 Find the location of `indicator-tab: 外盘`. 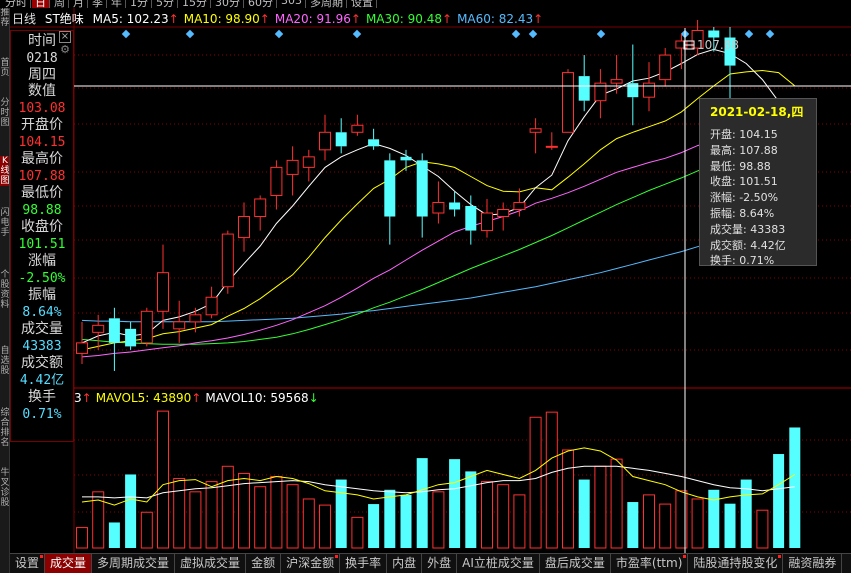

indicator-tab: 外盘 is located at coordinates (440, 563).